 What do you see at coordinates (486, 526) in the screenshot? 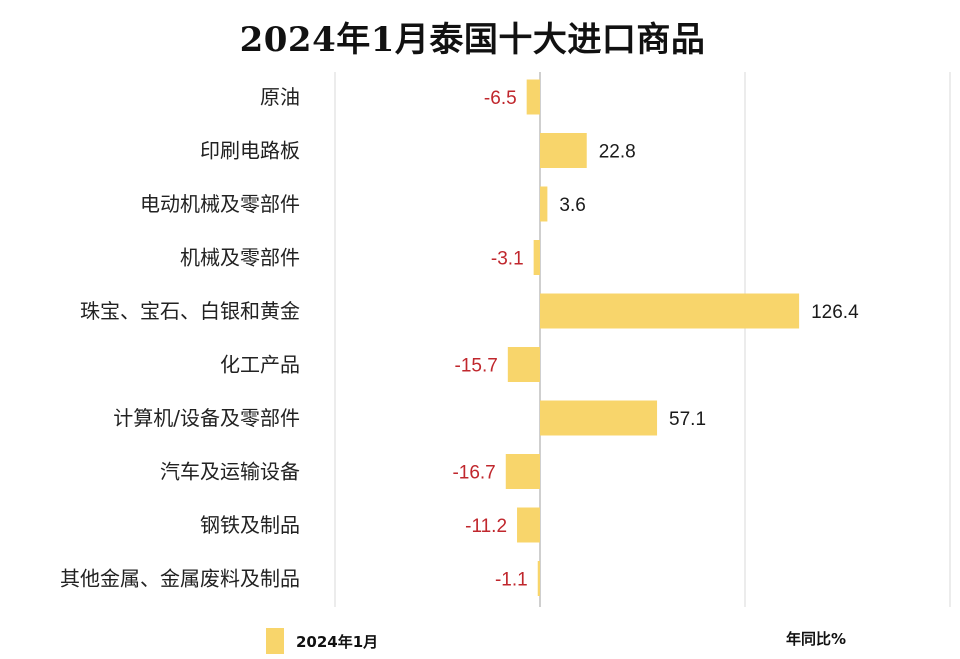
I see `data-label: -11.2` at bounding box center [486, 526].